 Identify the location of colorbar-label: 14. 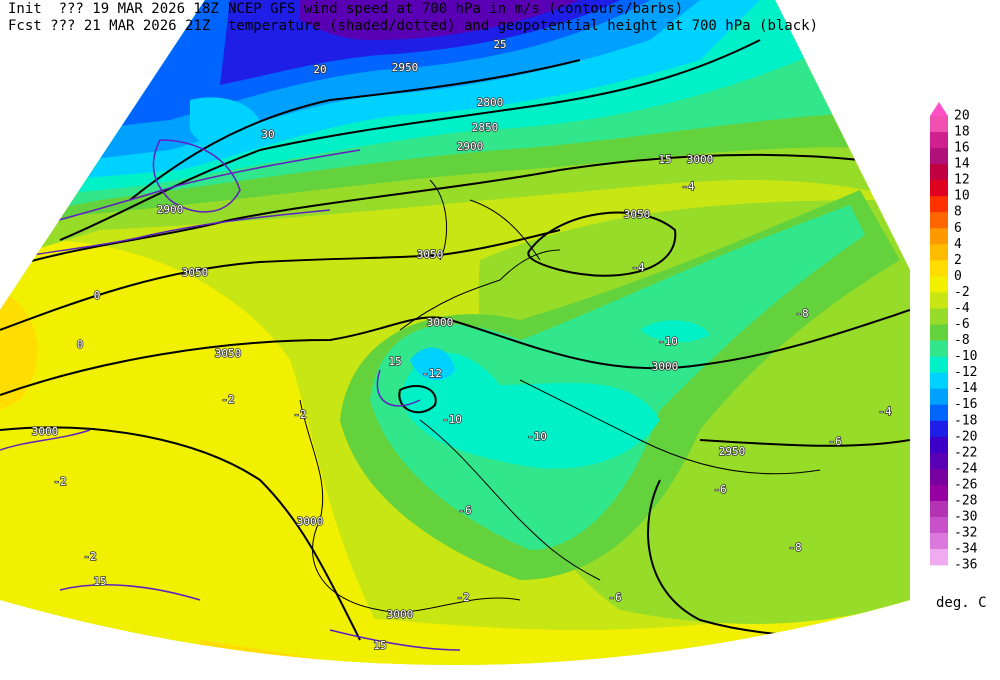
(962, 164).